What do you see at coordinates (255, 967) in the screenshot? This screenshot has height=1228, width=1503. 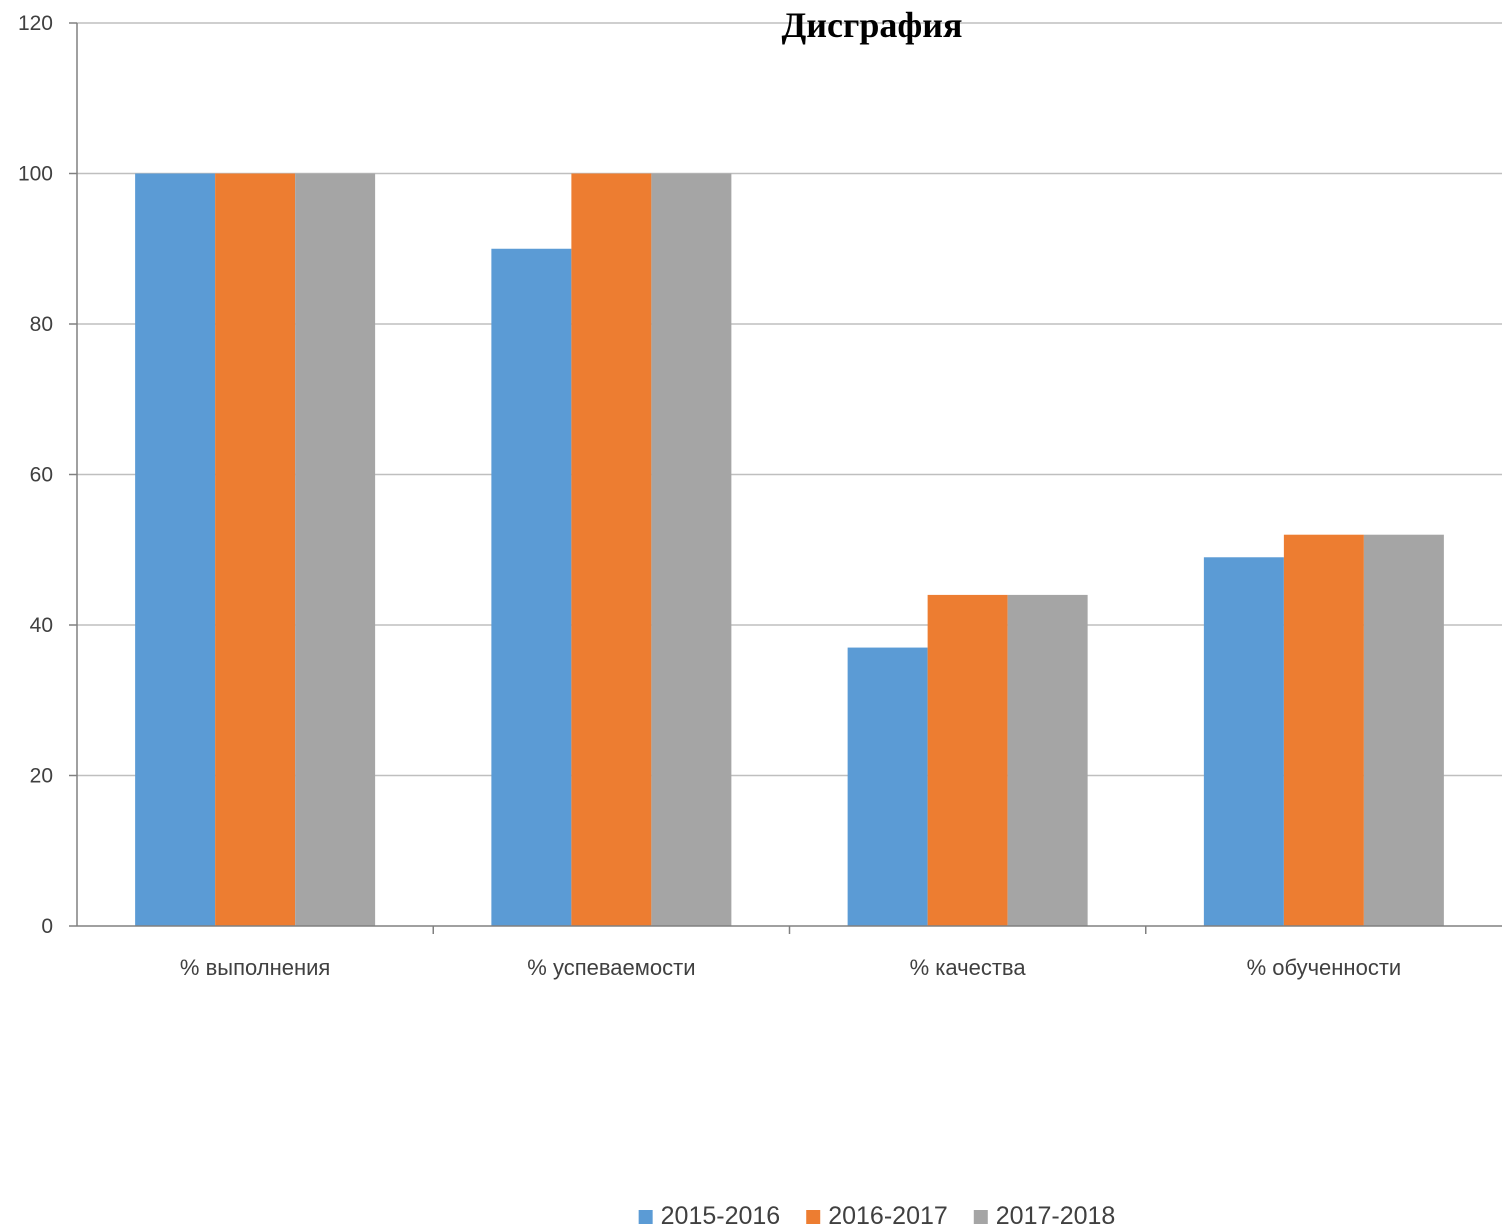 I see `x-category-label: % выполнения` at bounding box center [255, 967].